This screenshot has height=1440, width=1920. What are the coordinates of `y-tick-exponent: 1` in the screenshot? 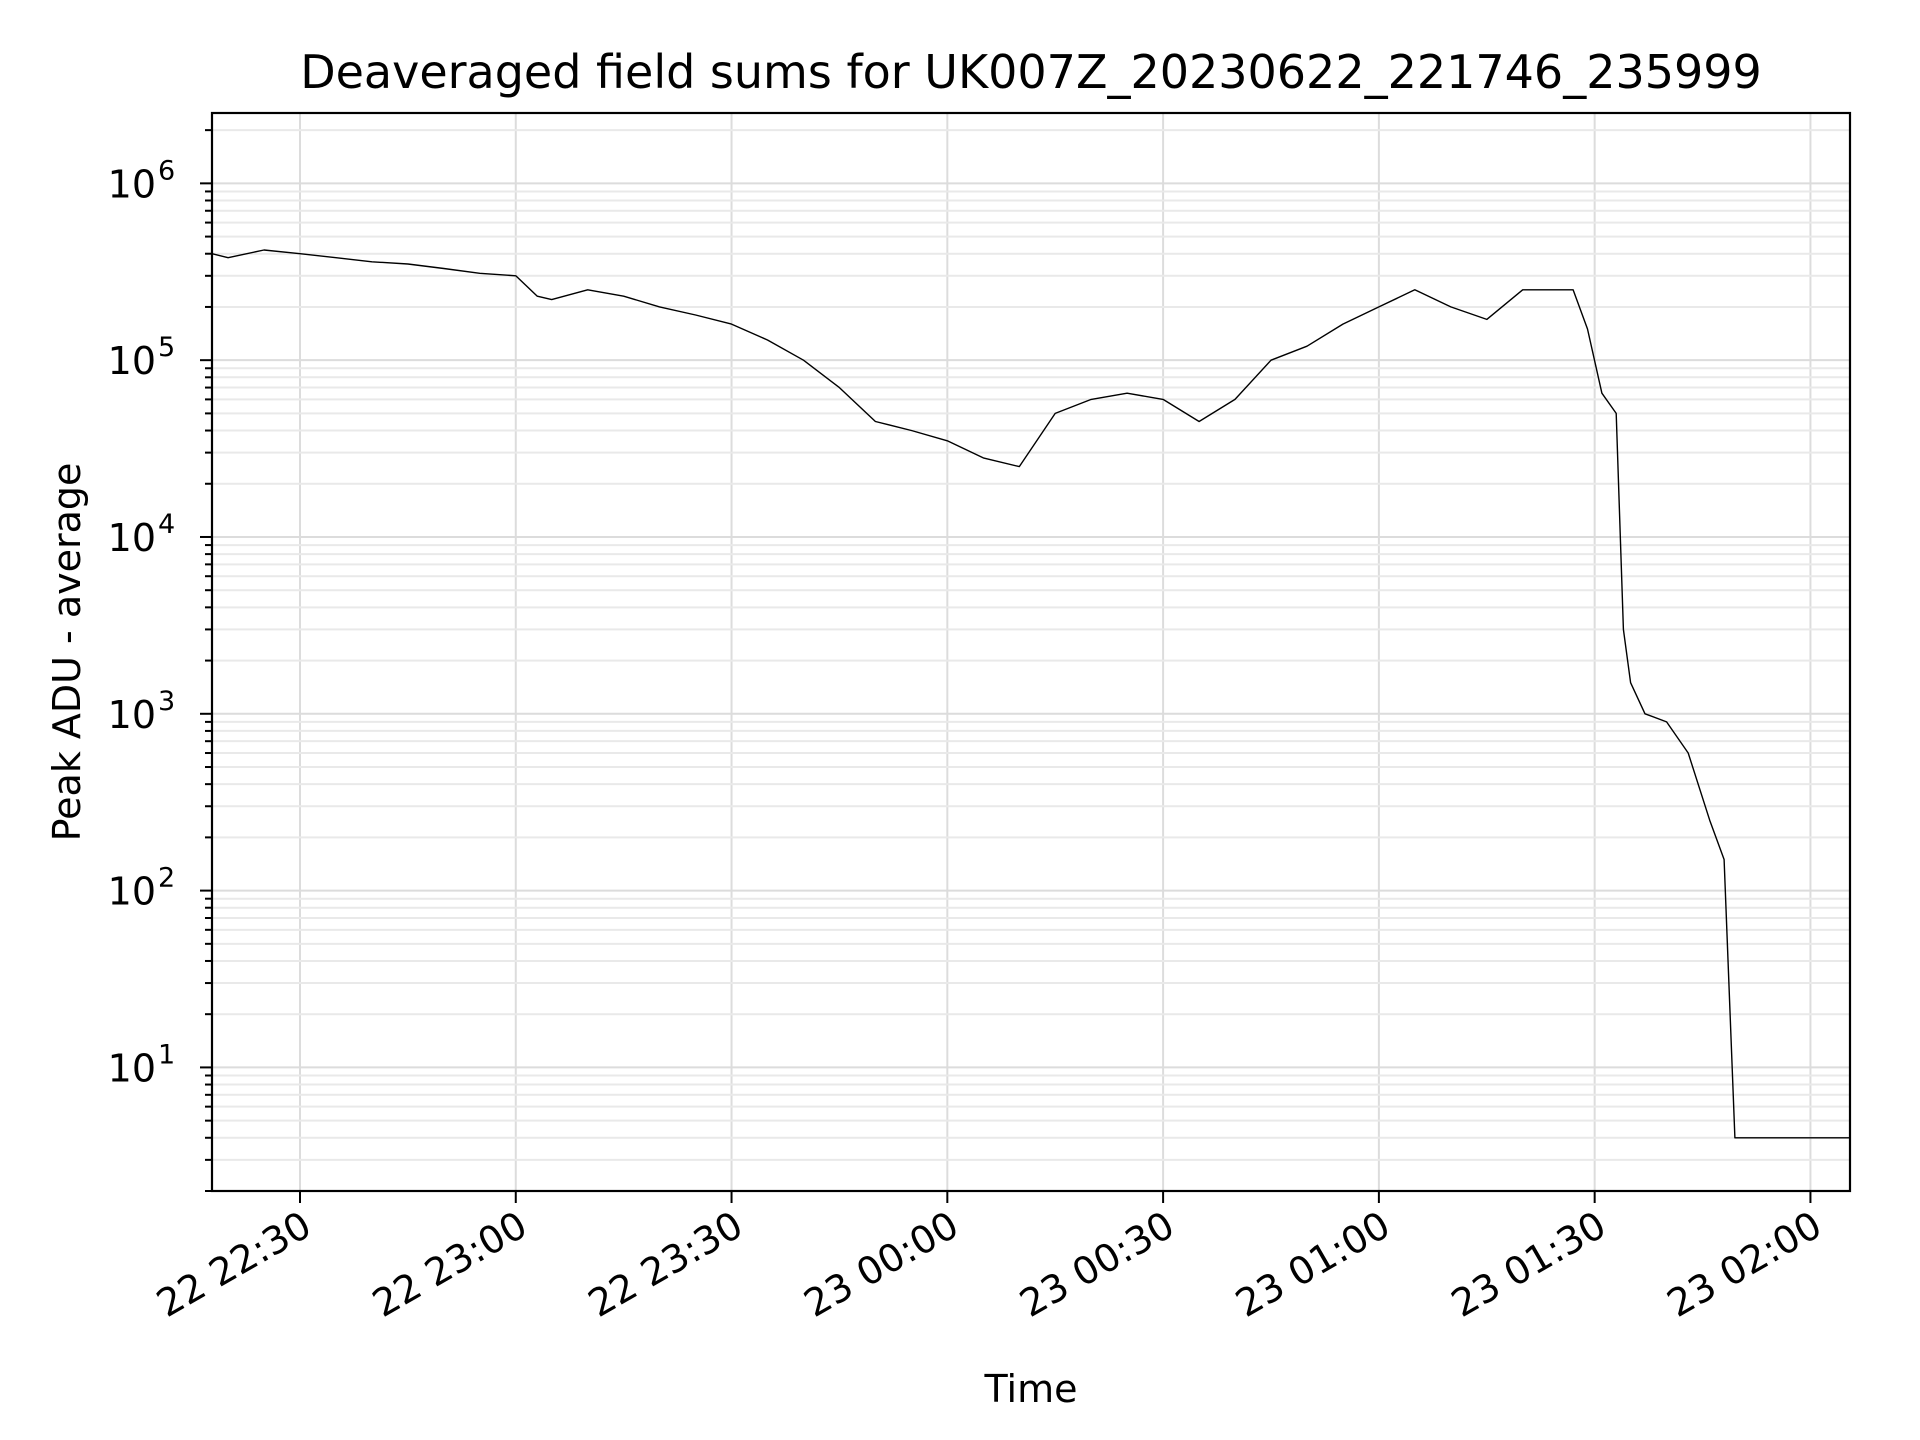 It's located at (166, 1054).